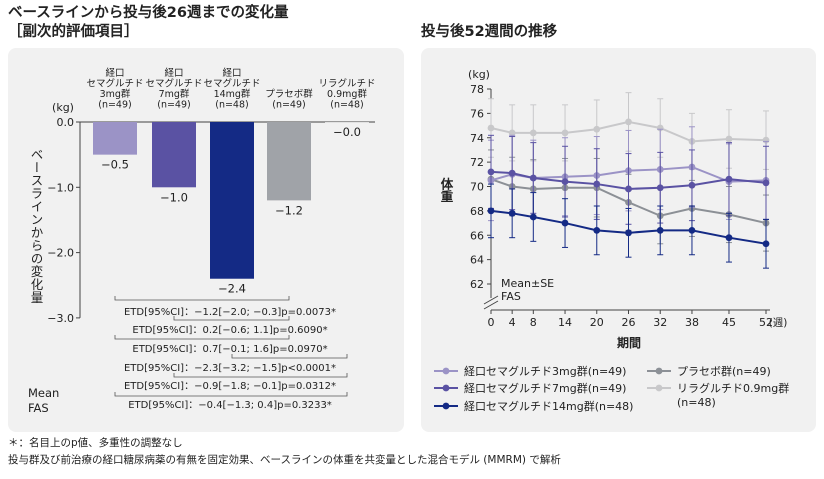 The image size is (824, 479). I want to click on bar-value-label: −0.5, so click(115, 165).